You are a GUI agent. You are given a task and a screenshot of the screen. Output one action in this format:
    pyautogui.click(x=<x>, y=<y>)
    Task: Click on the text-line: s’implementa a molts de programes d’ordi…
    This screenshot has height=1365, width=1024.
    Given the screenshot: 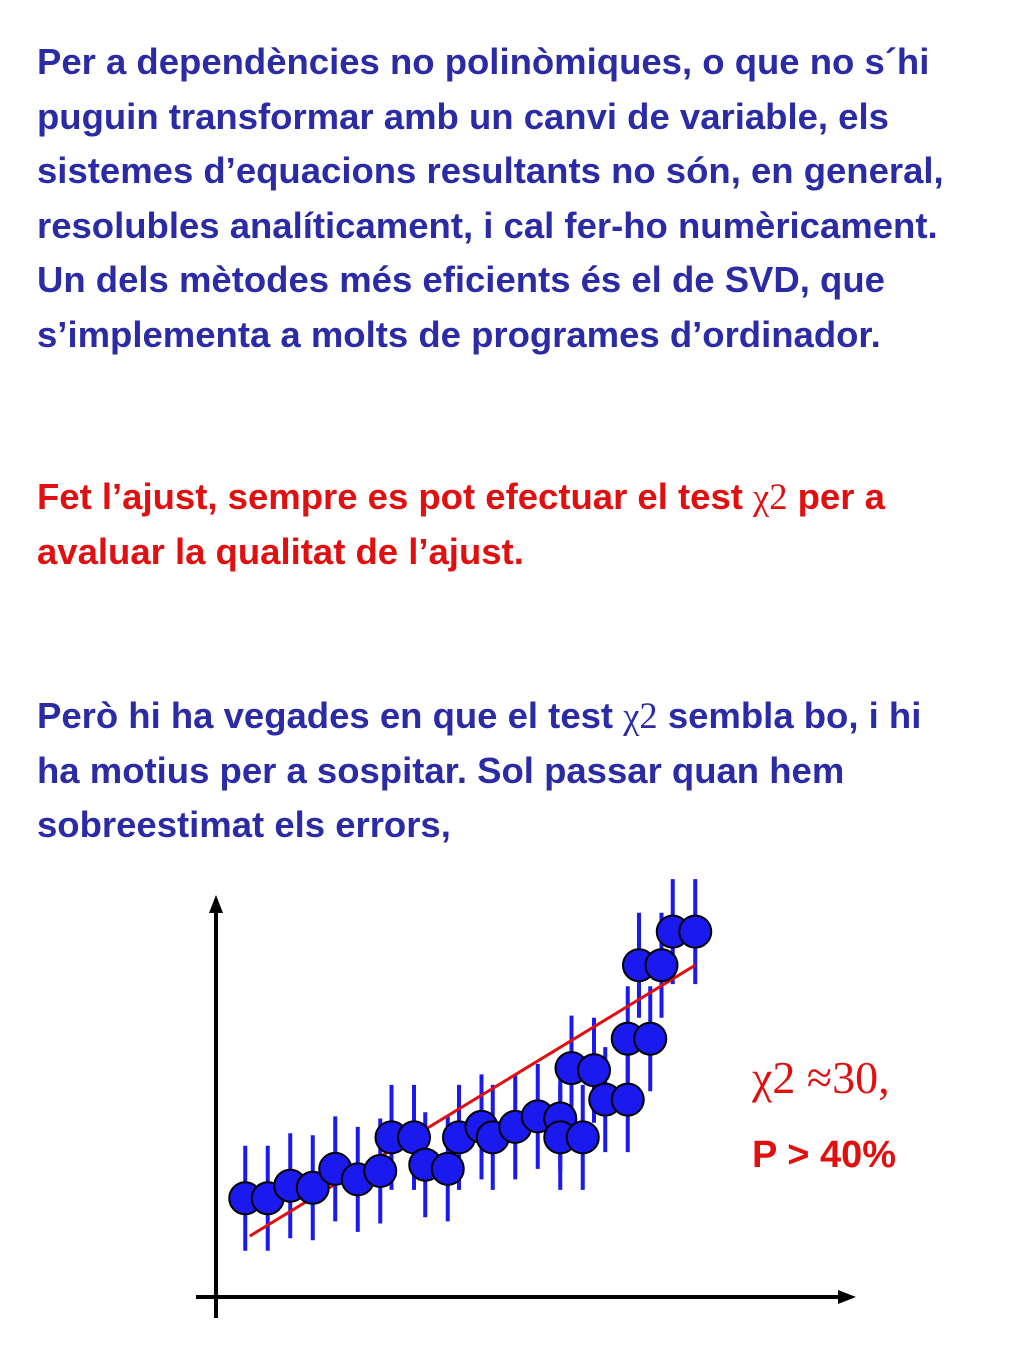 What is the action you would take?
    pyautogui.click(x=459, y=334)
    